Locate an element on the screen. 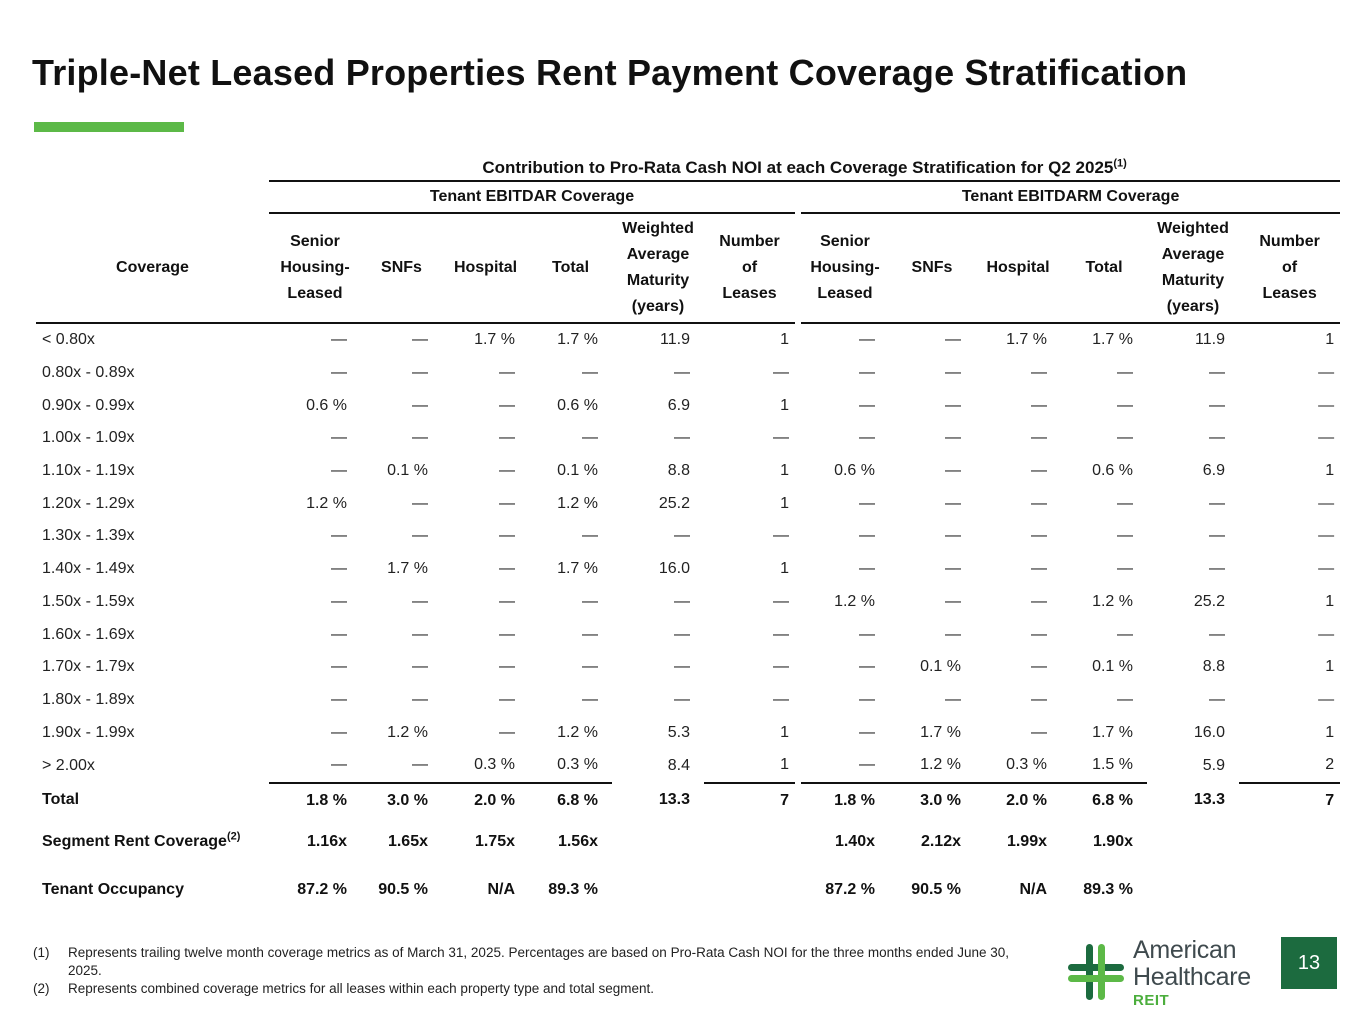 This screenshot has width=1365, height=1024. ebitdarm-hospital-cell: N/A is located at coordinates (1033, 889).